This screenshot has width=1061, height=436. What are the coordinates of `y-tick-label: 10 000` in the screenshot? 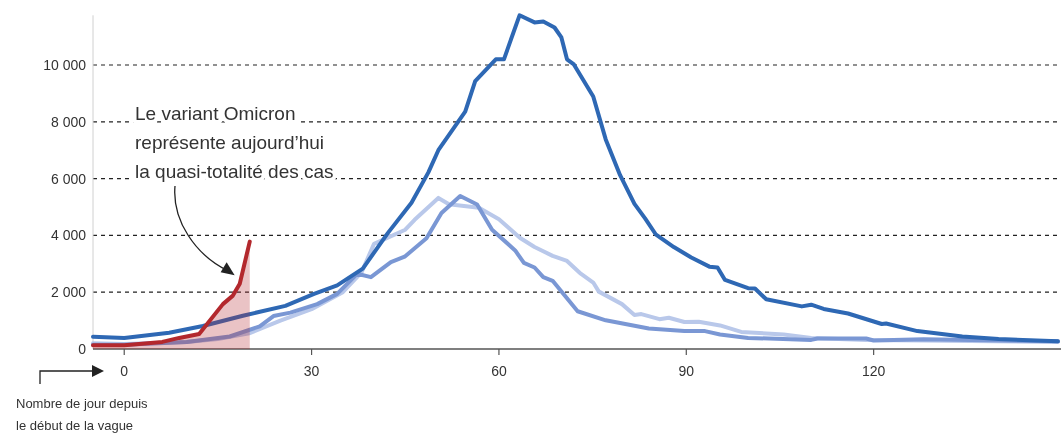 It's located at (65, 64).